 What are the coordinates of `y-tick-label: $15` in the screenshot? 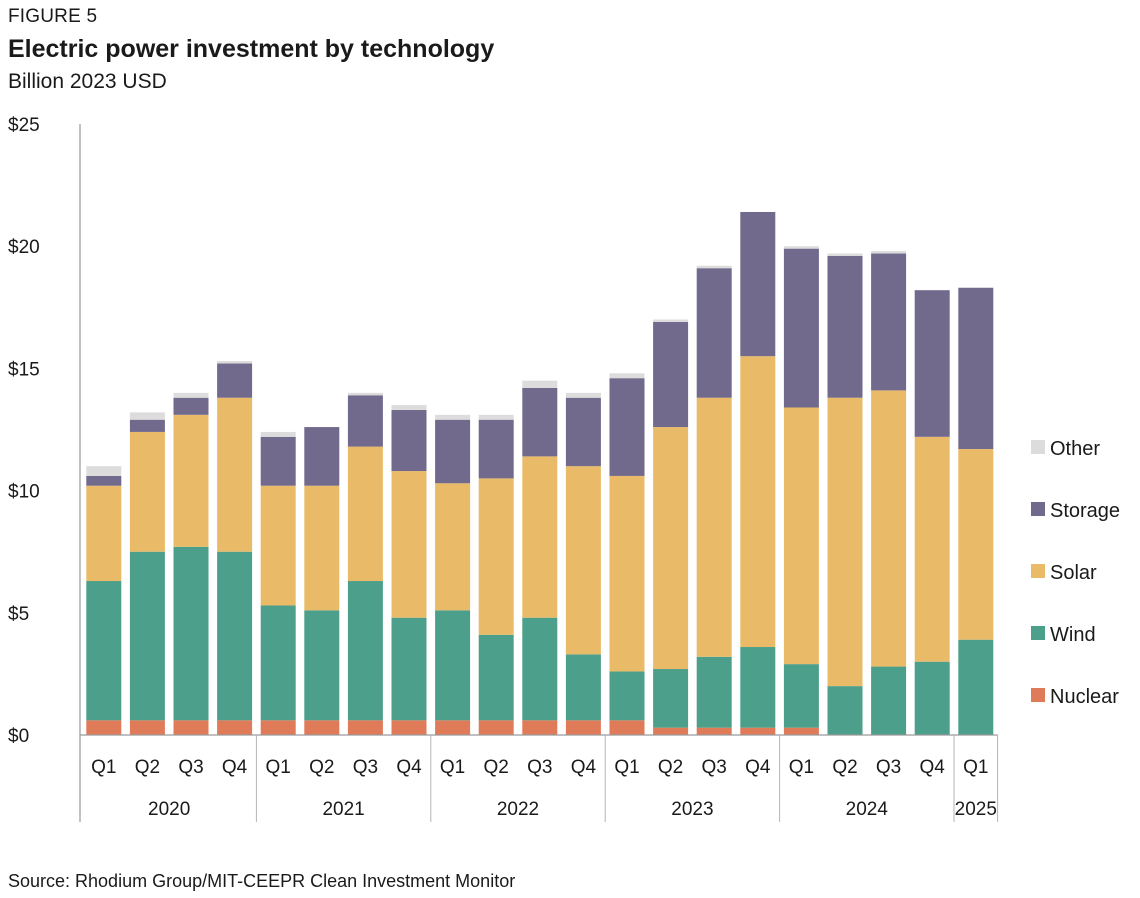 It's located at (24, 369).